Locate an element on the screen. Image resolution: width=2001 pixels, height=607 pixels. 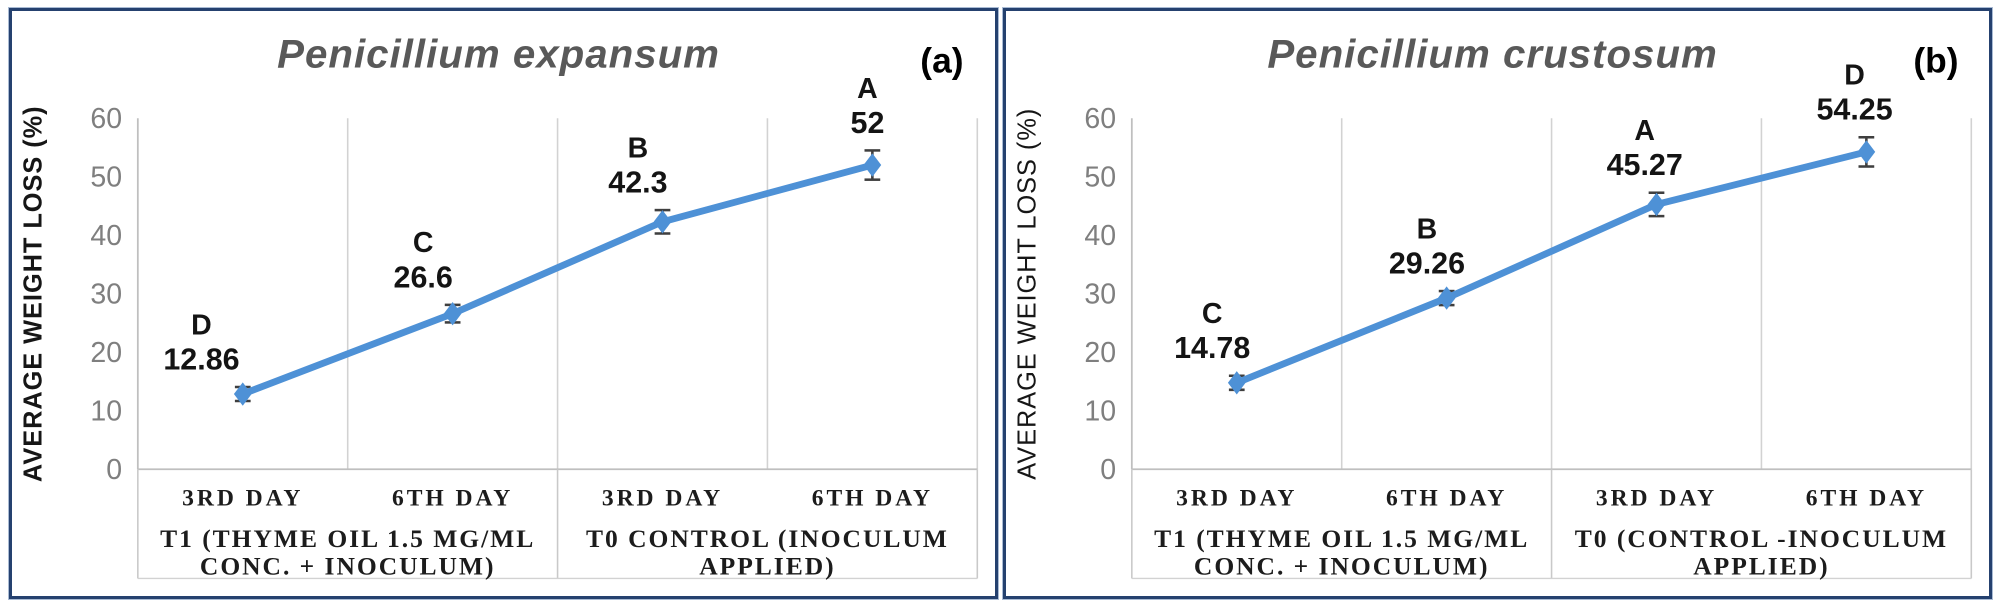
data-label-value: 54.25 is located at coordinates (1854, 110).